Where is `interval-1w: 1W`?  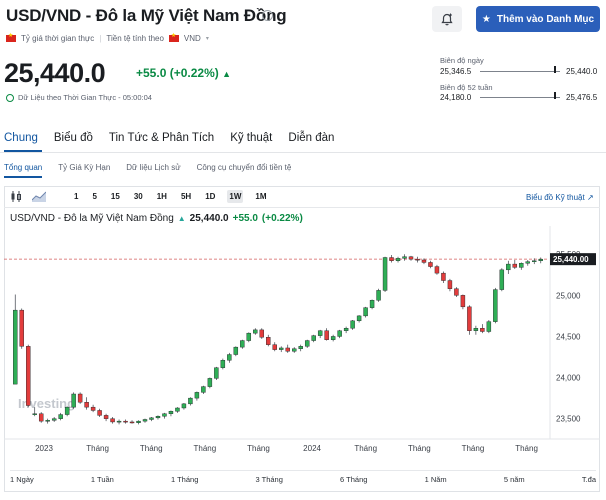
interval-1w: 1W is located at coordinates (235, 196).